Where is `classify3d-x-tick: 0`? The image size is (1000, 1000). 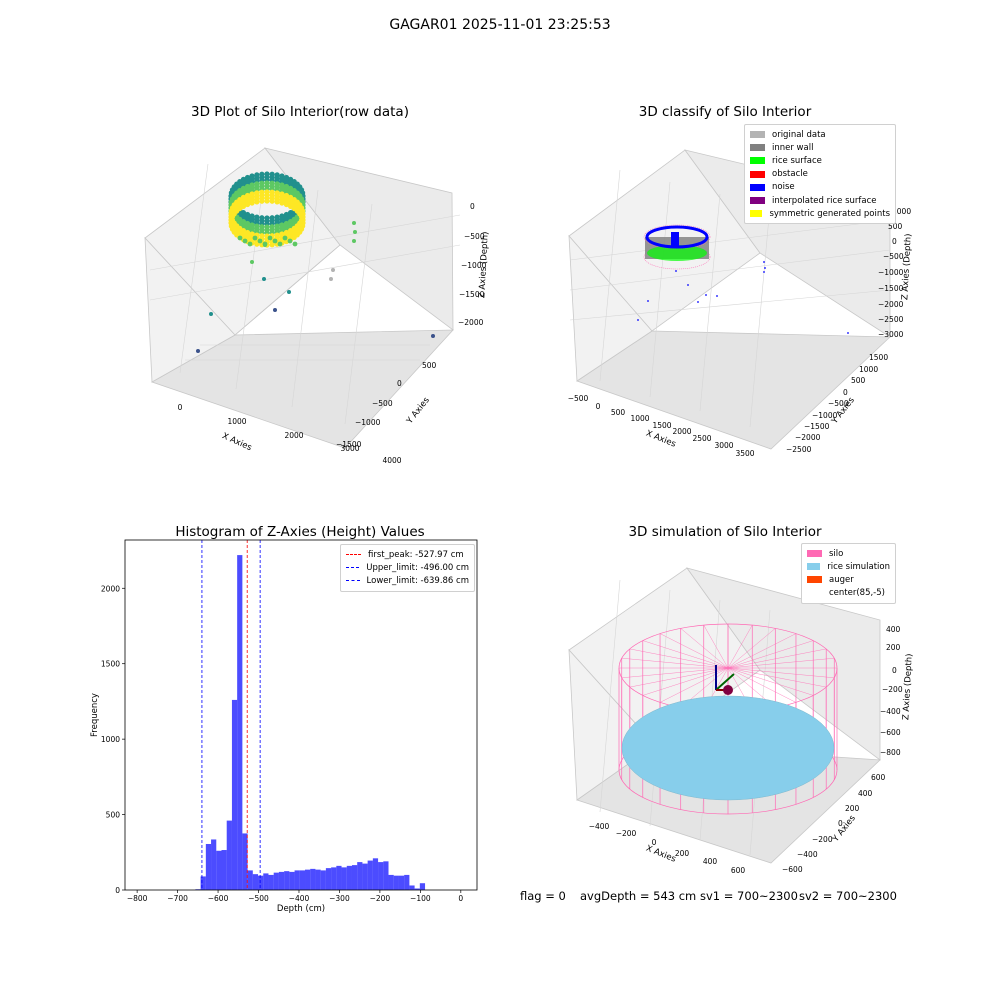 classify3d-x-tick: 0 is located at coordinates (598, 406).